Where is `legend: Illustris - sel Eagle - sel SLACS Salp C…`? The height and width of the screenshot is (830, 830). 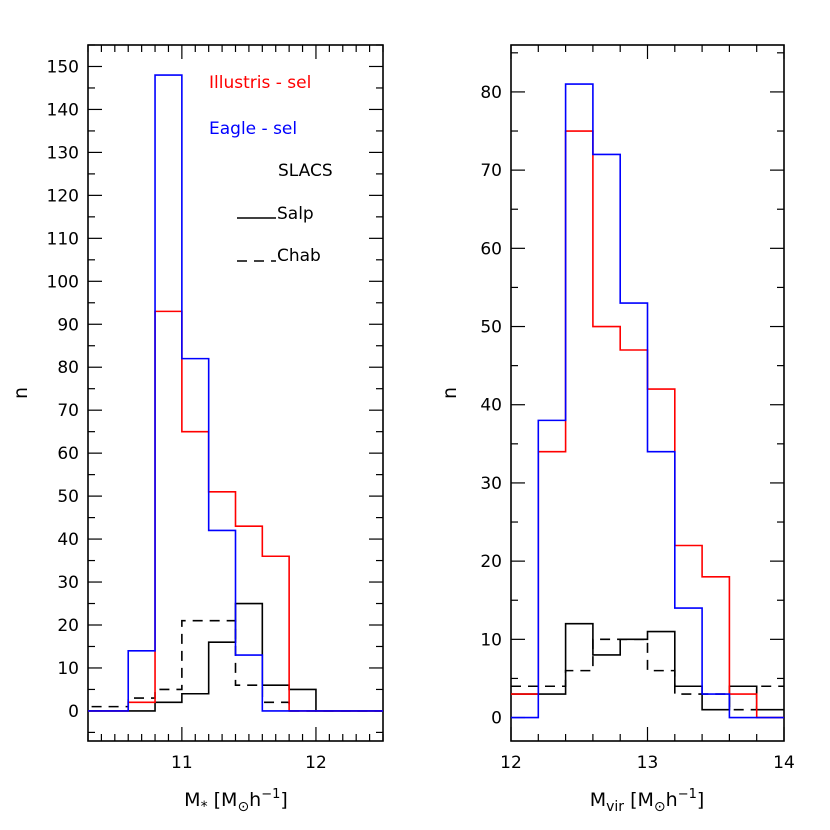
legend: Illustris - sel Eagle - sel SLACS Salp C… is located at coordinates (271, 169).